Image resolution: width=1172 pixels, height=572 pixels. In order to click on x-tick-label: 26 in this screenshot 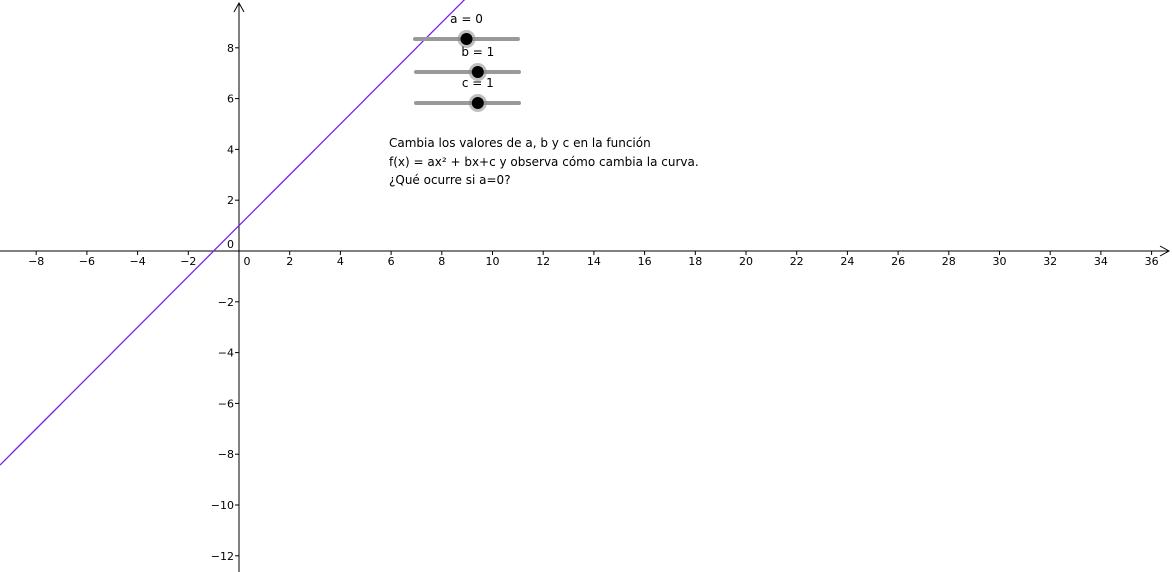, I will do `click(898, 261)`.